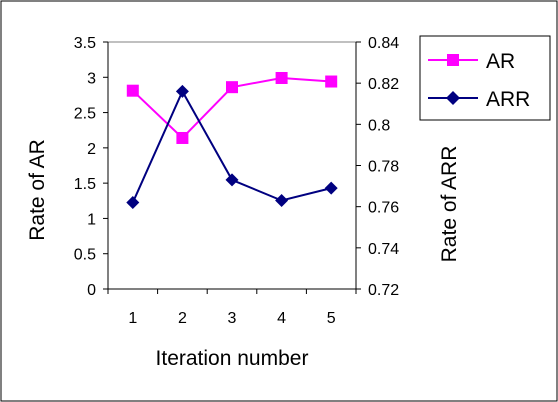  What do you see at coordinates (232, 318) in the screenshot?
I see `x-tick-label: 3` at bounding box center [232, 318].